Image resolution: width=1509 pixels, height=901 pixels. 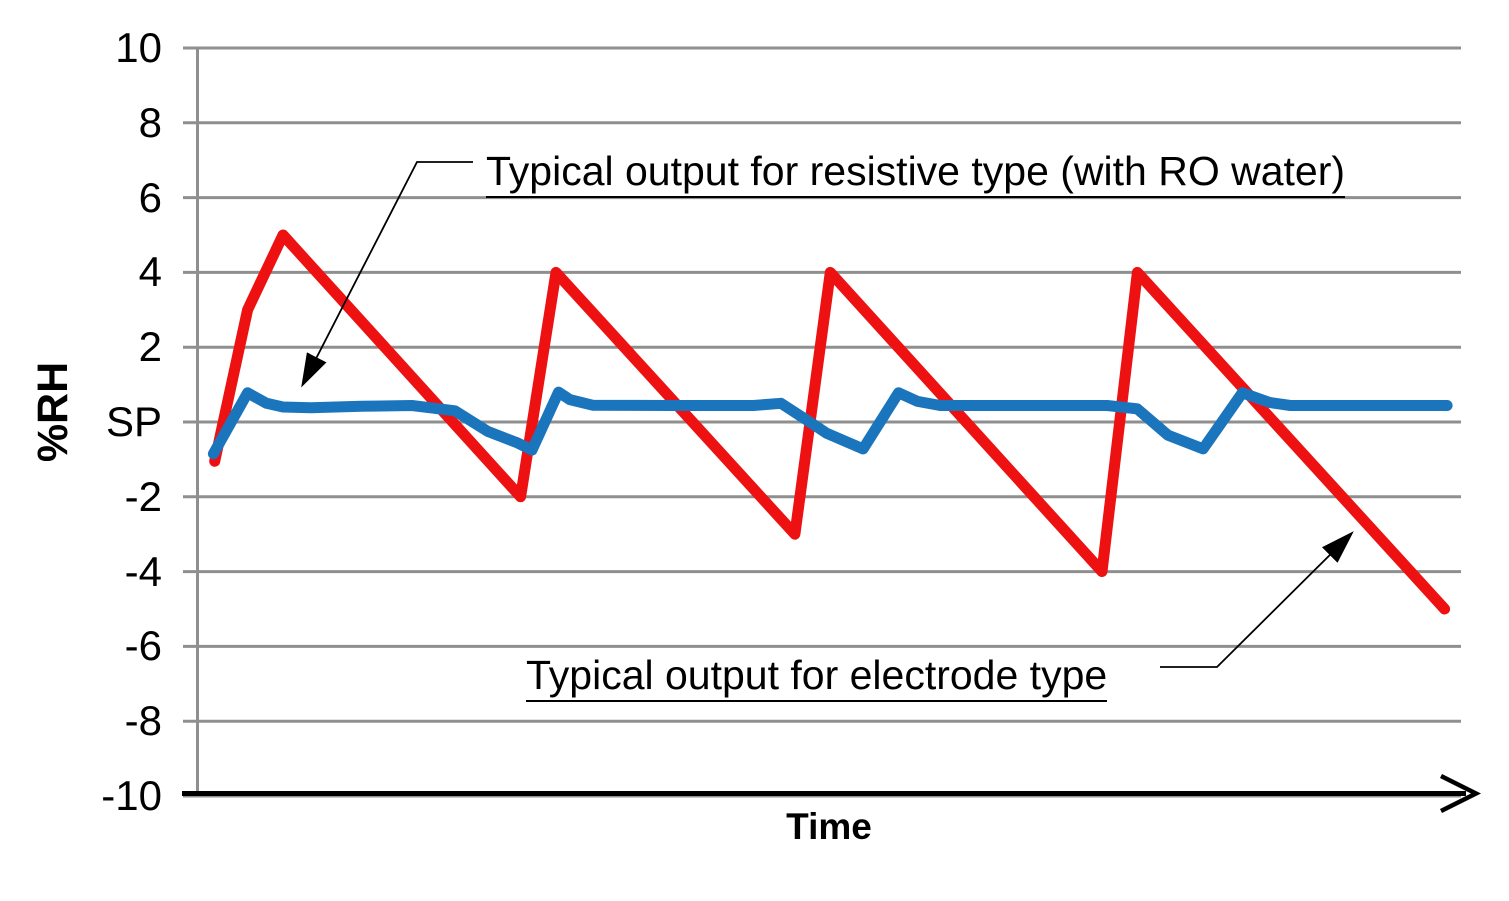 I want to click on y-tick-label: SP, so click(x=133, y=421).